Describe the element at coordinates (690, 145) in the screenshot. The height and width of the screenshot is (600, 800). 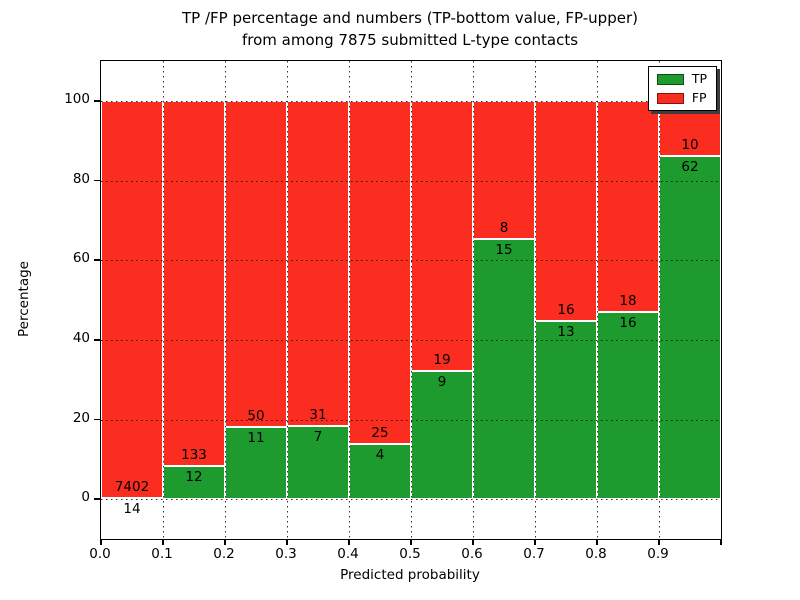
I see `bar-fp-count-label: 10` at that location.